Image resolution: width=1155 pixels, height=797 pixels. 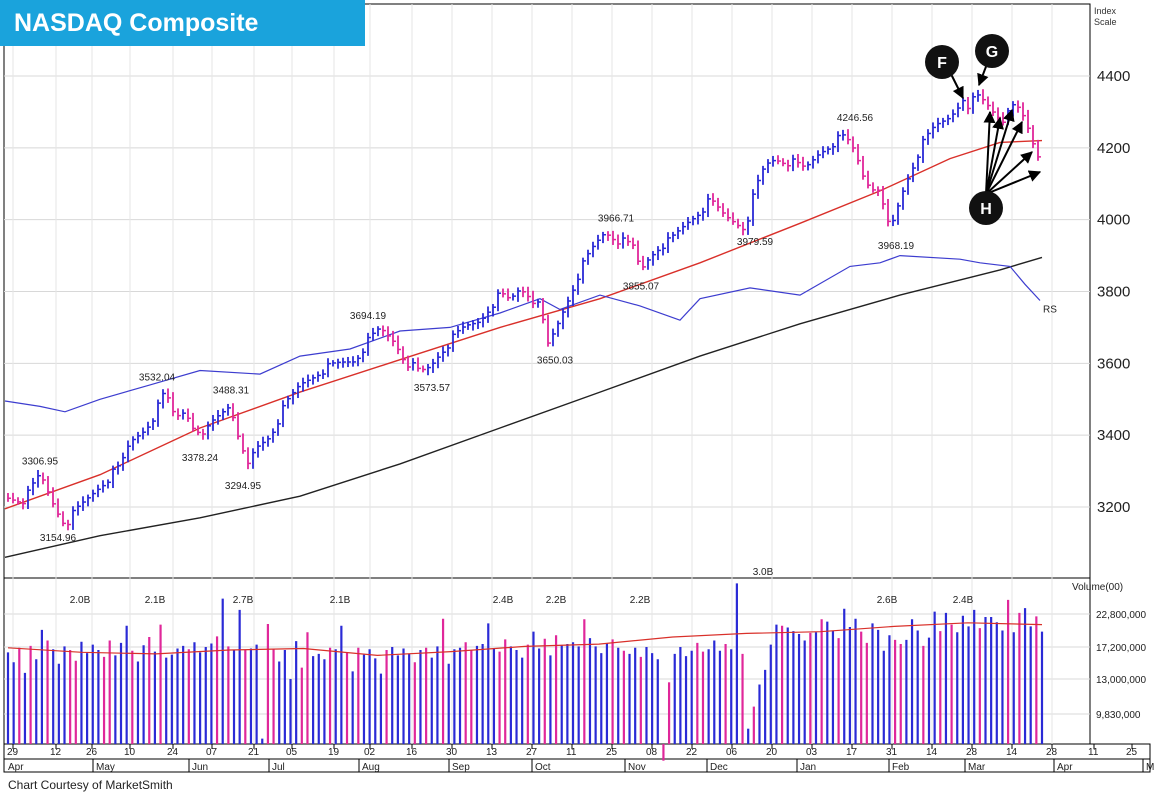 I want to click on date-tick-label: 19, so click(x=334, y=752).